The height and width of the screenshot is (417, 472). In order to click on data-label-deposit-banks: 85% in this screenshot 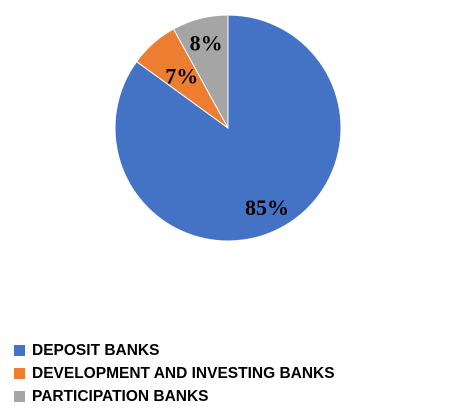, I will do `click(267, 207)`.